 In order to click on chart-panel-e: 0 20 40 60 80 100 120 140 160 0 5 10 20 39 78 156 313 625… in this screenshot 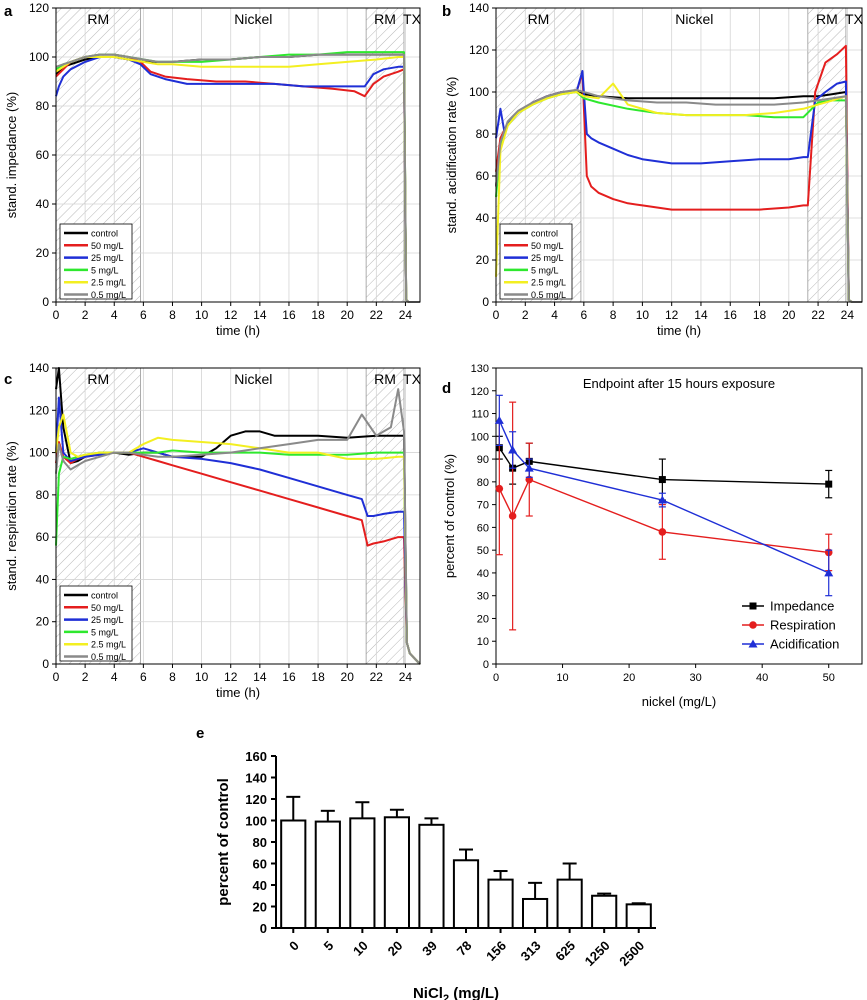, I will do `click(426, 862)`.